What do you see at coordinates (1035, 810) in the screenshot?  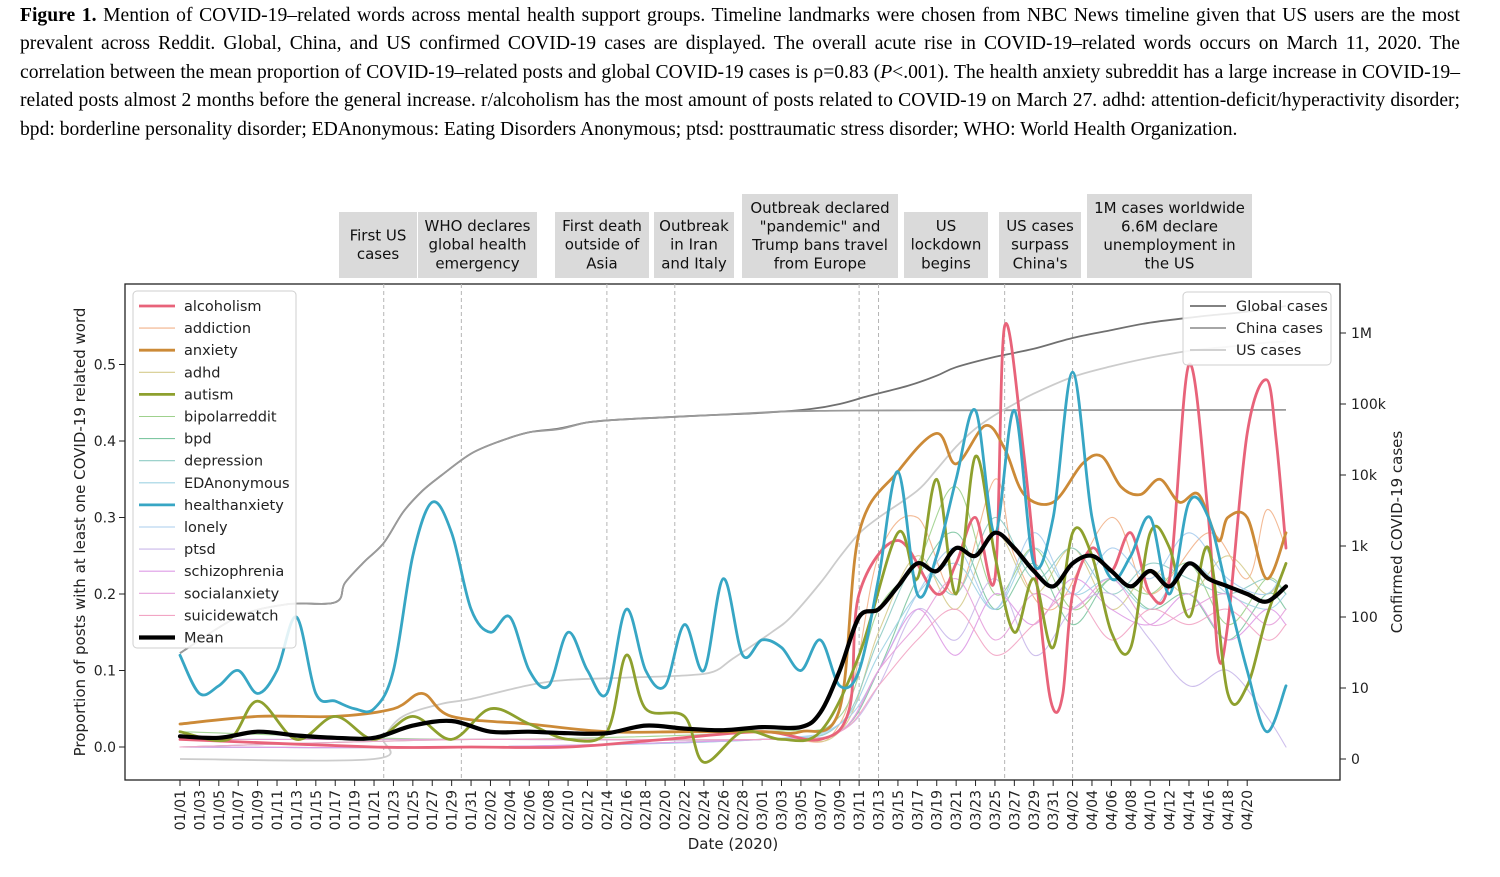 I see `x-tick-label: 03/29` at bounding box center [1035, 810].